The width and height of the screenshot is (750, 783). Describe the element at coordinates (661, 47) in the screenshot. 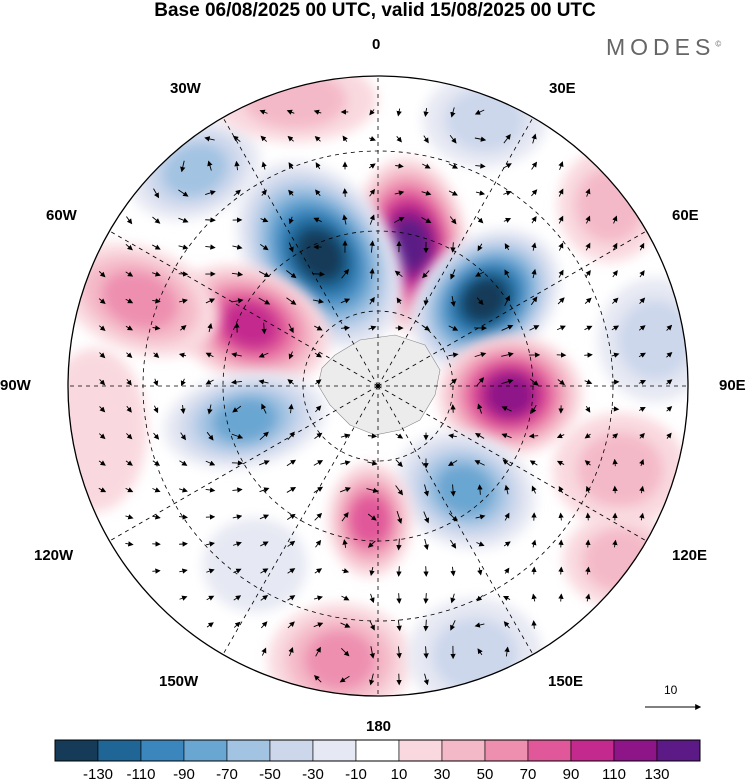

I see `brand-name: MODES` at that location.